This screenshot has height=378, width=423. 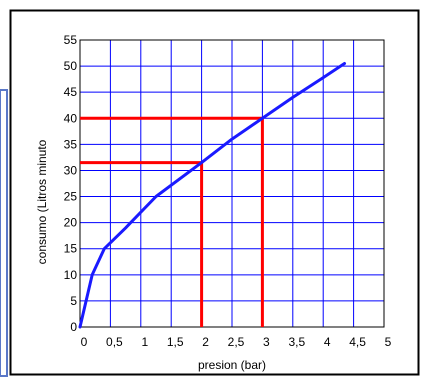 What do you see at coordinates (71, 92) in the screenshot?
I see `y-tick-label-9: 45` at bounding box center [71, 92].